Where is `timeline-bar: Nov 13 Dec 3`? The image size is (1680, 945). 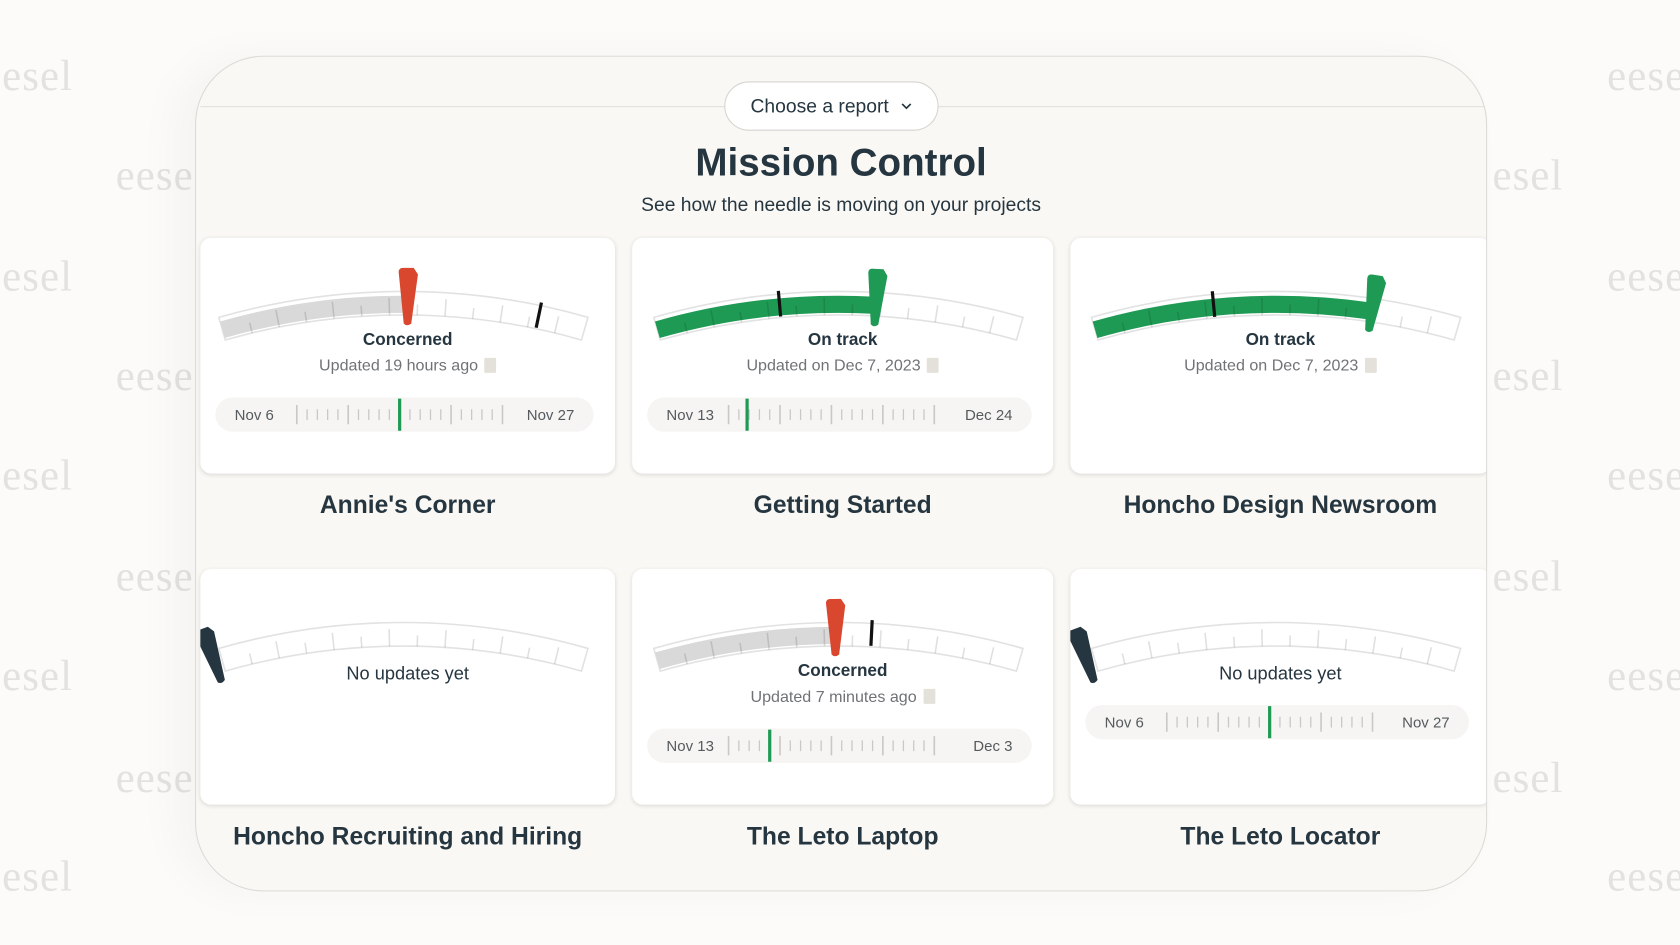 timeline-bar: Nov 13 Dec 3 is located at coordinates (839, 745).